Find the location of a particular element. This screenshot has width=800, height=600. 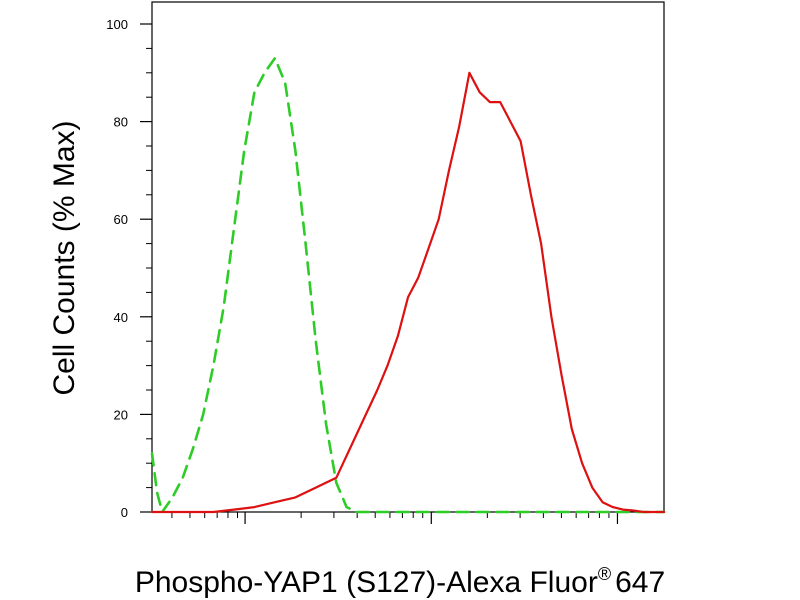

y-tick-label: 80 is located at coordinates (121, 122).